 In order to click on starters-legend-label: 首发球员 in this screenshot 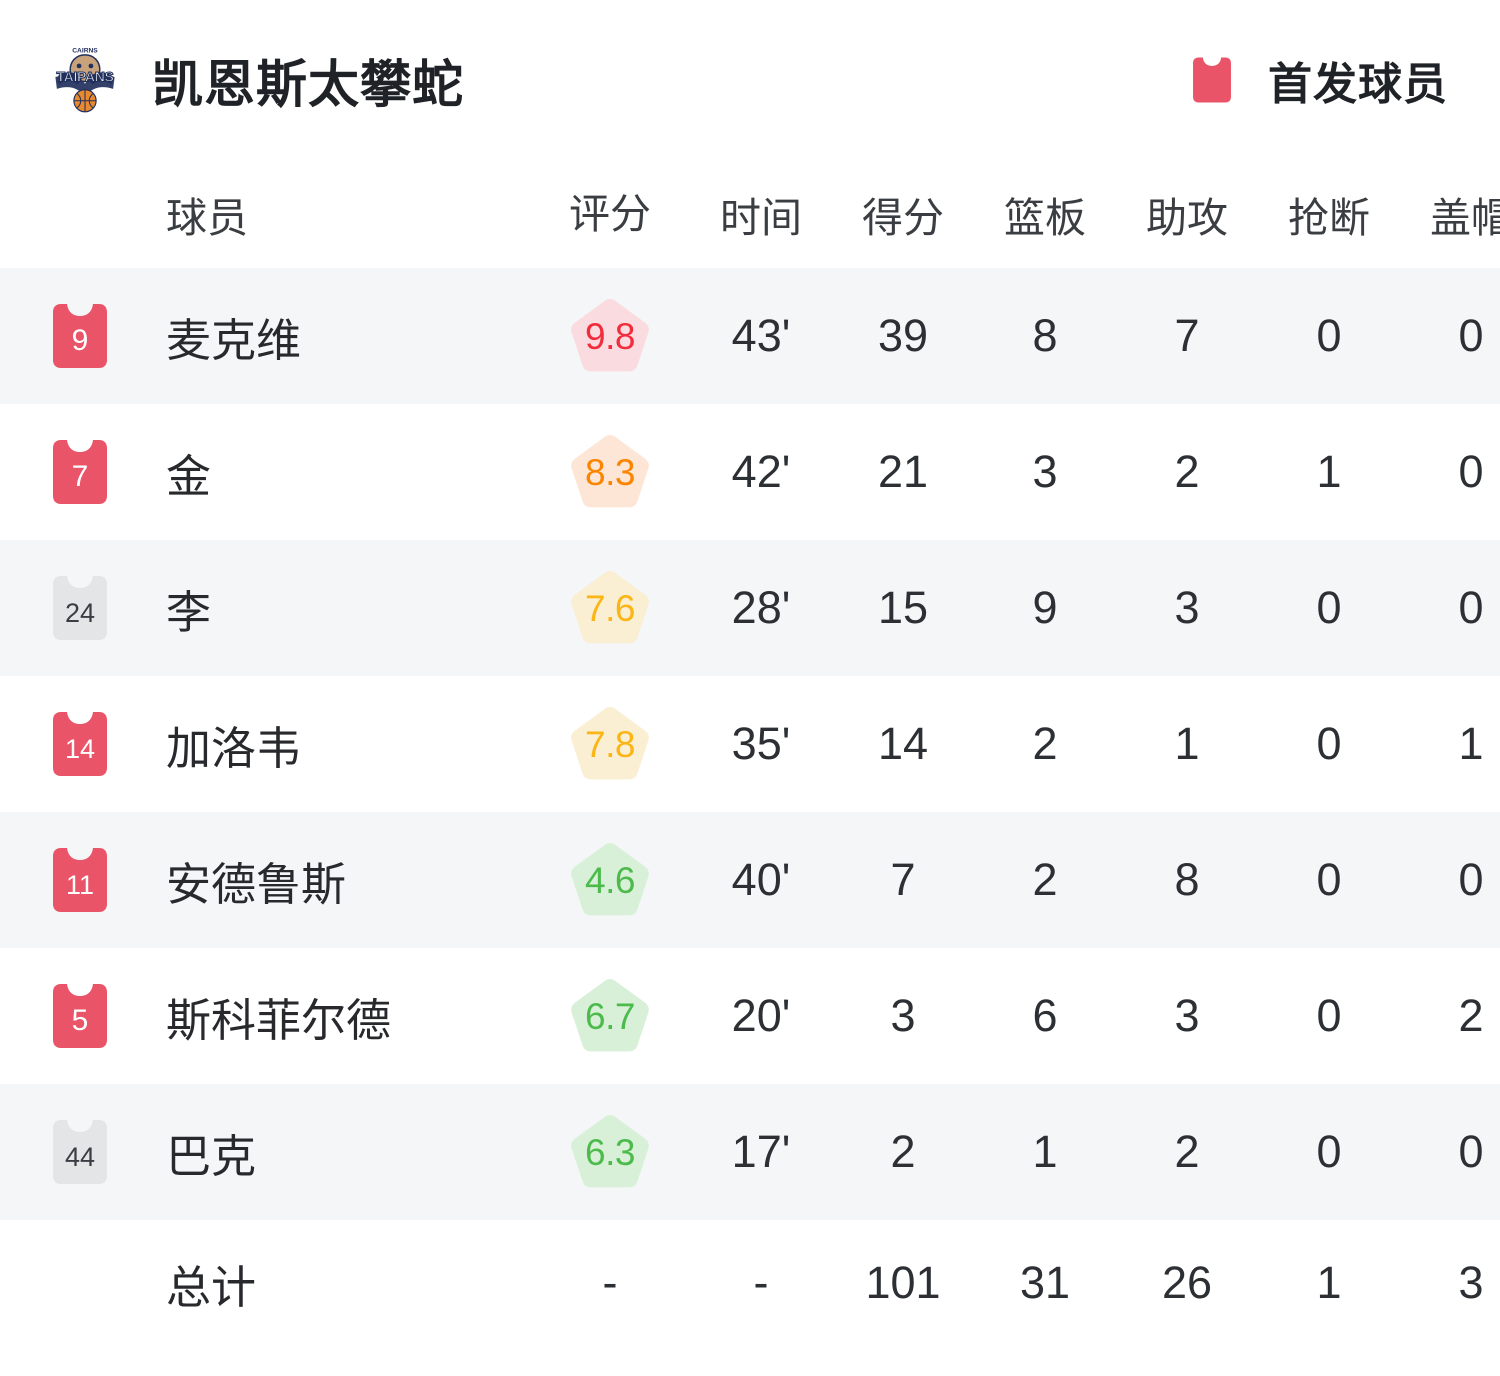, I will do `click(1358, 84)`.